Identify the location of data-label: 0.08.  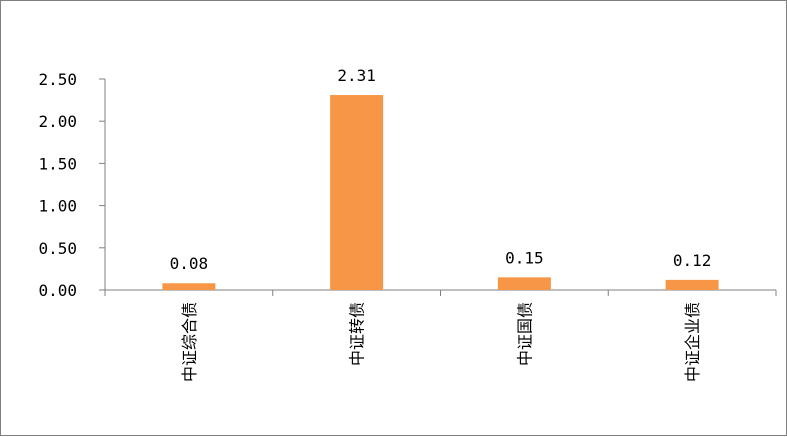
(189, 263).